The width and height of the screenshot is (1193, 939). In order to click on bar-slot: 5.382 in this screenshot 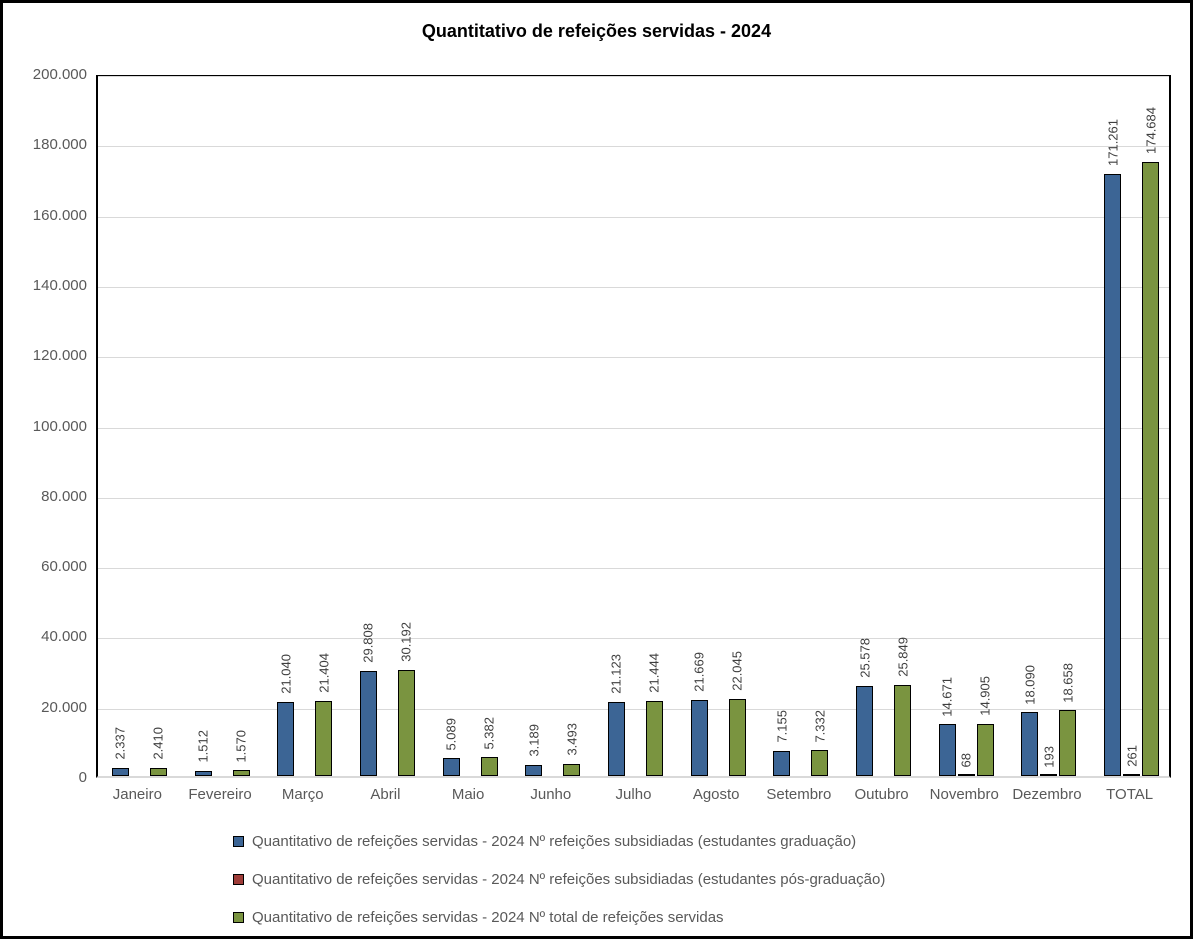, I will do `click(489, 426)`.